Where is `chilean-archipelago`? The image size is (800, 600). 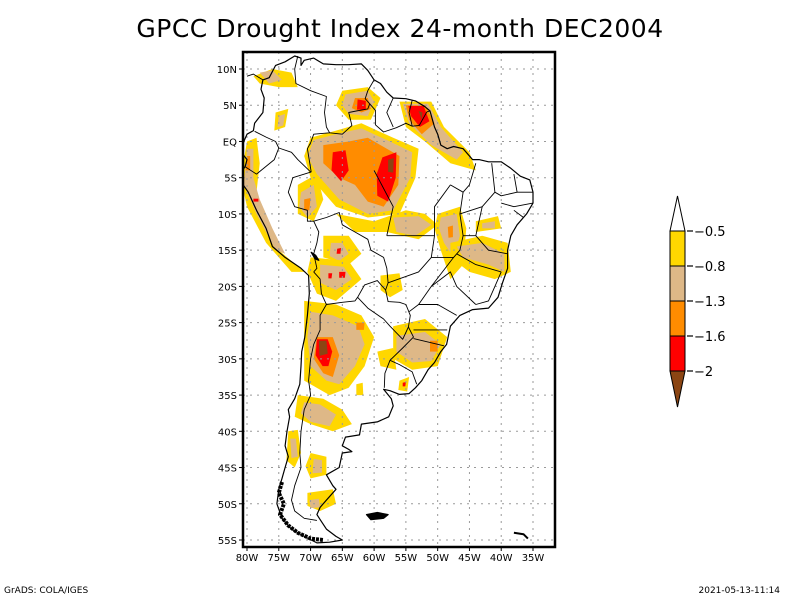 chilean-archipelago is located at coordinates (300, 511).